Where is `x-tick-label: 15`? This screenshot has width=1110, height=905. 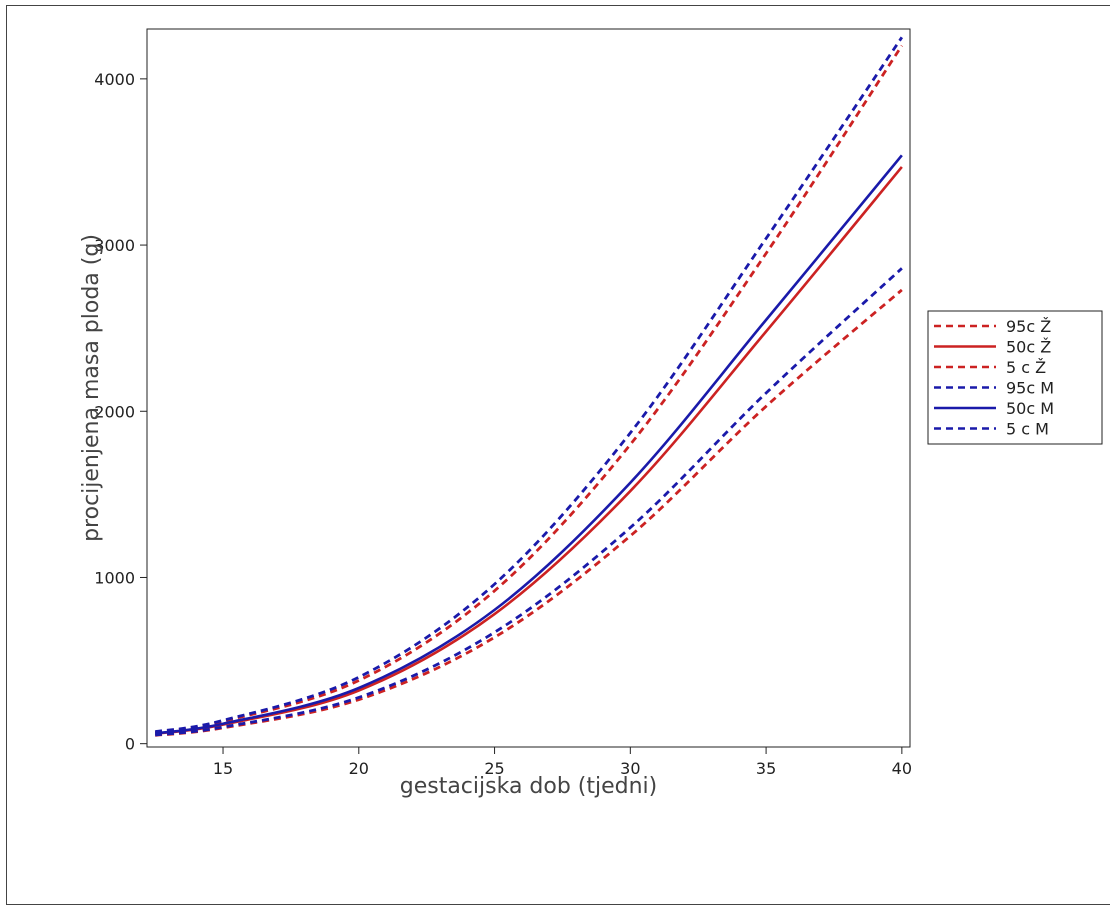
x-tick-label: 15 is located at coordinates (223, 768).